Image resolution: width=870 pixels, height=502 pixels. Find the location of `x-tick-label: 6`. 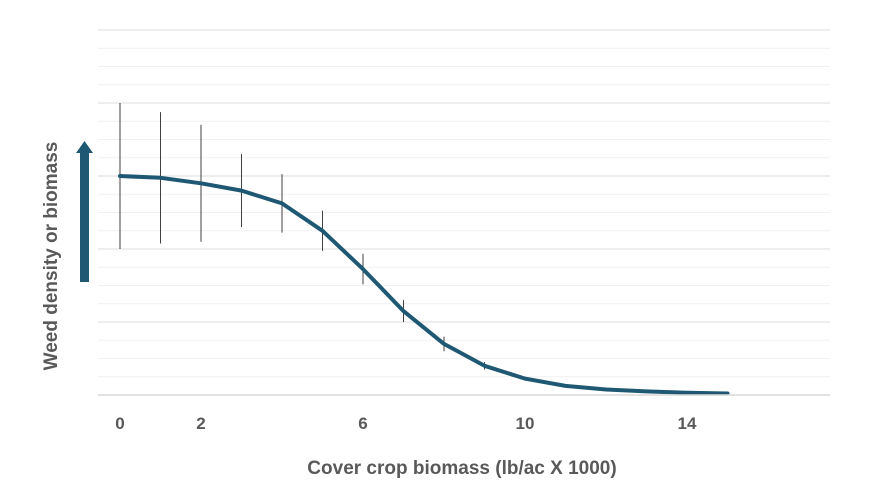

x-tick-label: 6 is located at coordinates (362, 423).